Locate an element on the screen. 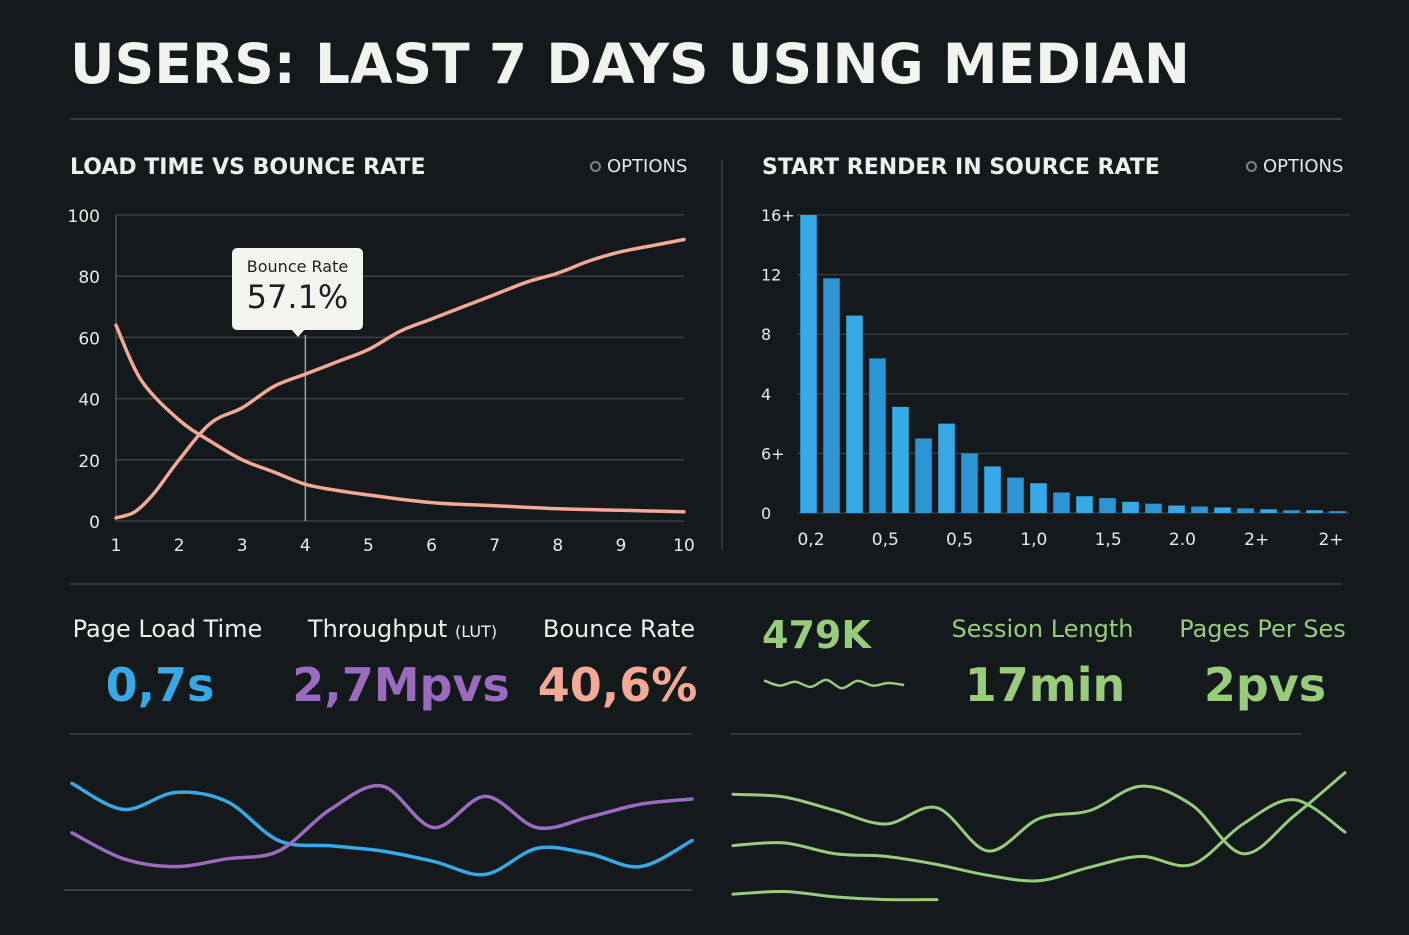 The height and width of the screenshot is (935, 1409). x-tick-label: 1,5 is located at coordinates (1108, 540).